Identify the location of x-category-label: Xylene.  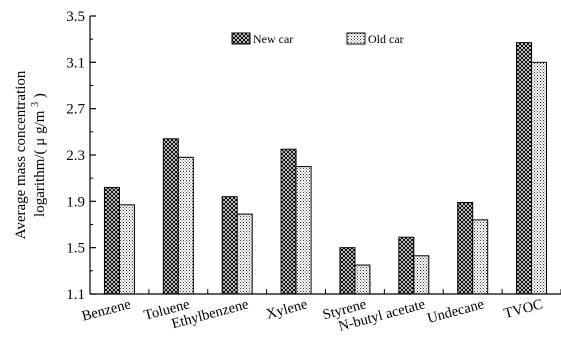
(287, 309).